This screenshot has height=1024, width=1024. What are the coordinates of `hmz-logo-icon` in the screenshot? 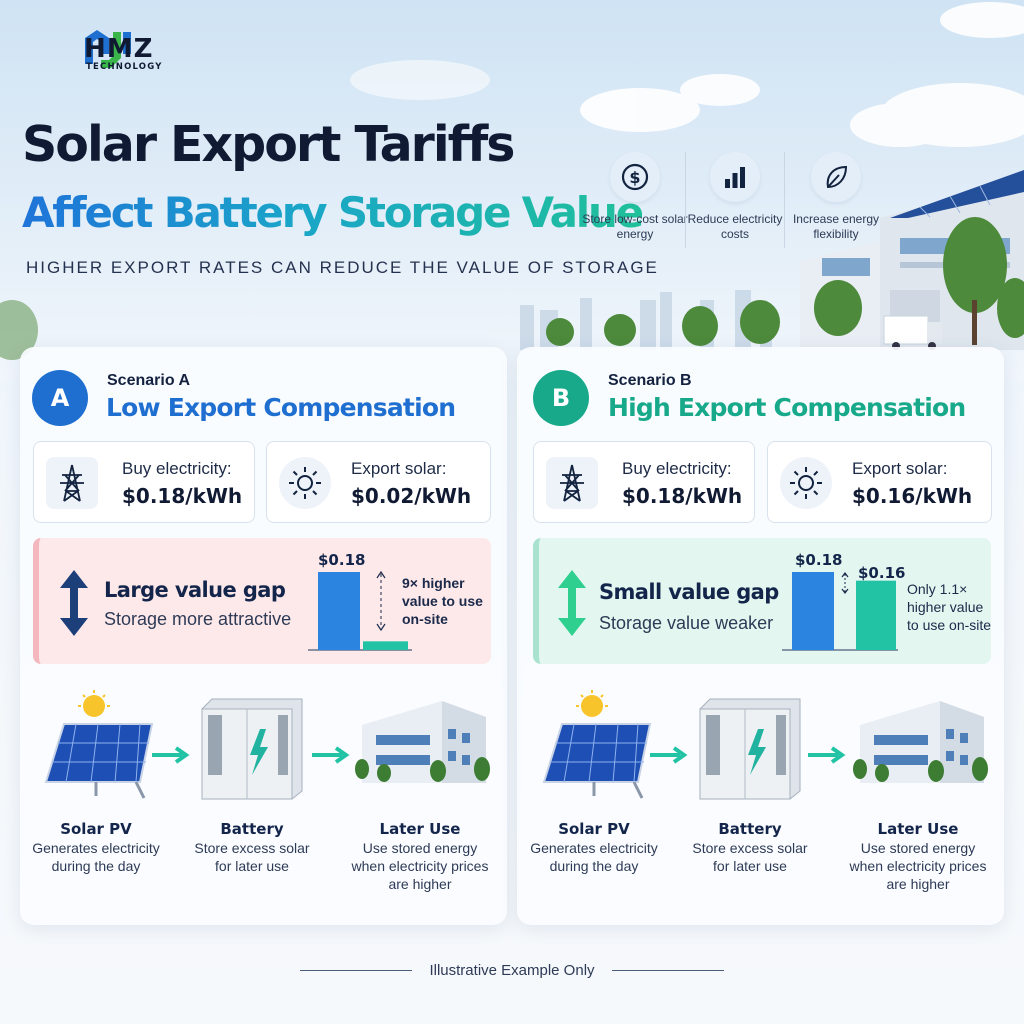 It's located at (108, 49).